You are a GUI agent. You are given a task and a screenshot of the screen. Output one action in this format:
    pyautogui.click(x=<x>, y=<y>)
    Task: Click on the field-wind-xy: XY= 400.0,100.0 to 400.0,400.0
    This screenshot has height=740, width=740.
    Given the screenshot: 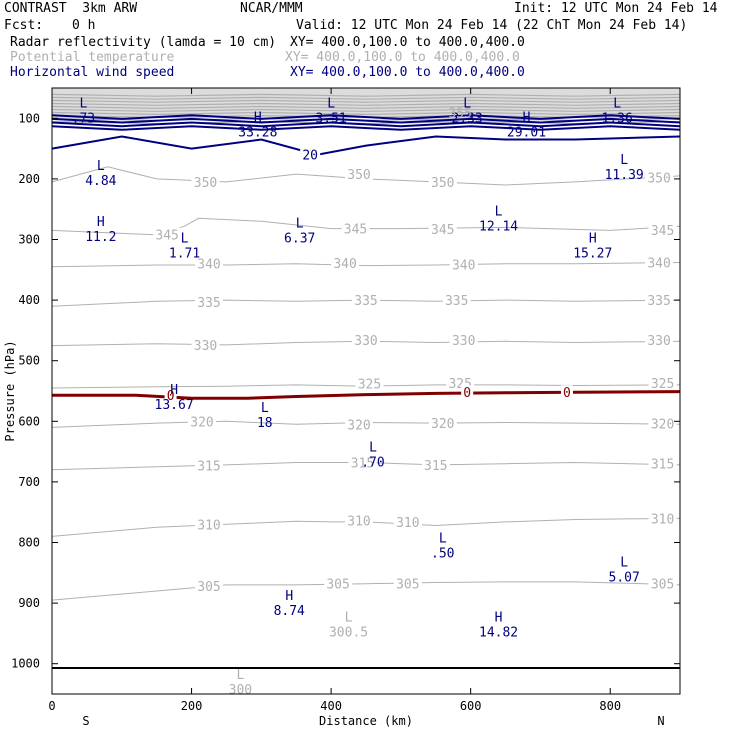 What is the action you would take?
    pyautogui.click(x=407, y=72)
    